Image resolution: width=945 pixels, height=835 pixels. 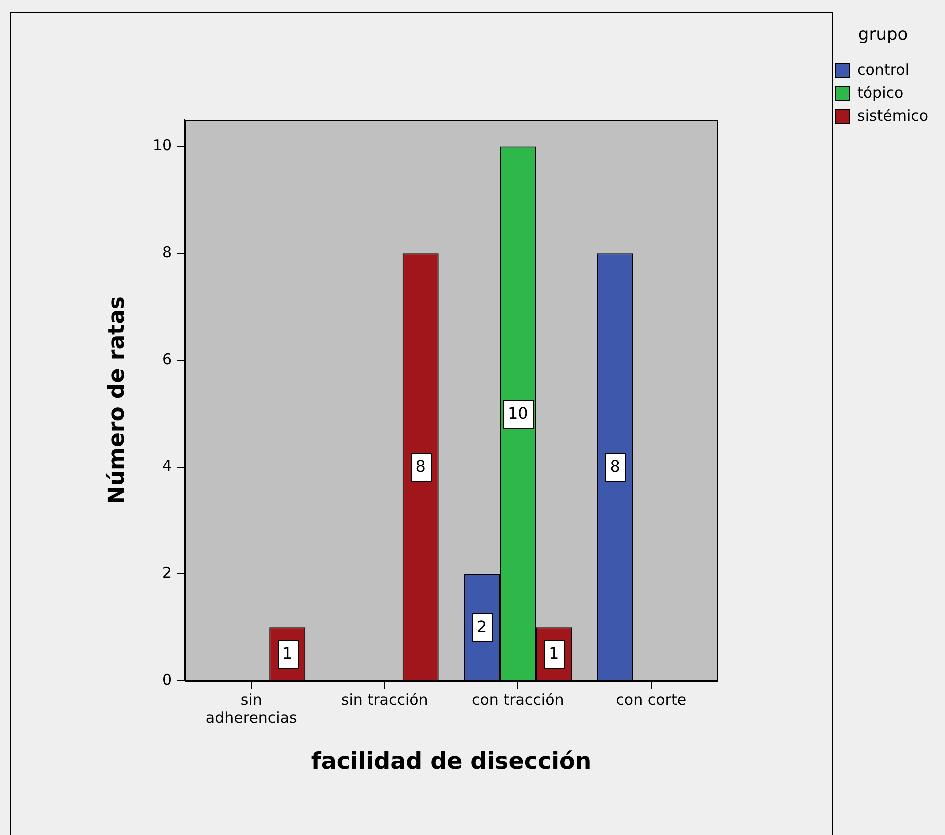 I want to click on y-axis-title: Número de ratas, so click(x=117, y=400).